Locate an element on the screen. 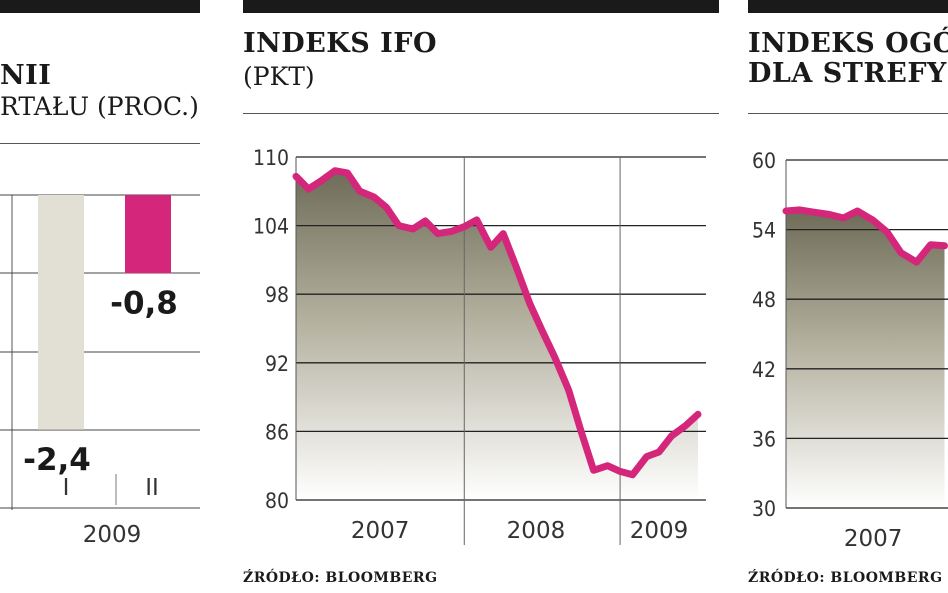 The width and height of the screenshot is (948, 593). middle-panel-title: INDEKS IFO is located at coordinates (340, 43).